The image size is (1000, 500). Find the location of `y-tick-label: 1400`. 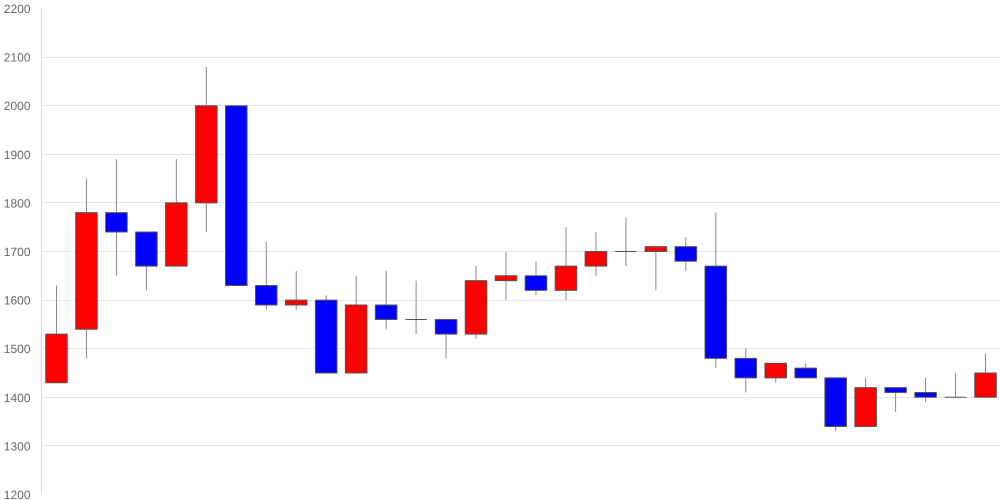

y-tick-label: 1400 is located at coordinates (17, 397).